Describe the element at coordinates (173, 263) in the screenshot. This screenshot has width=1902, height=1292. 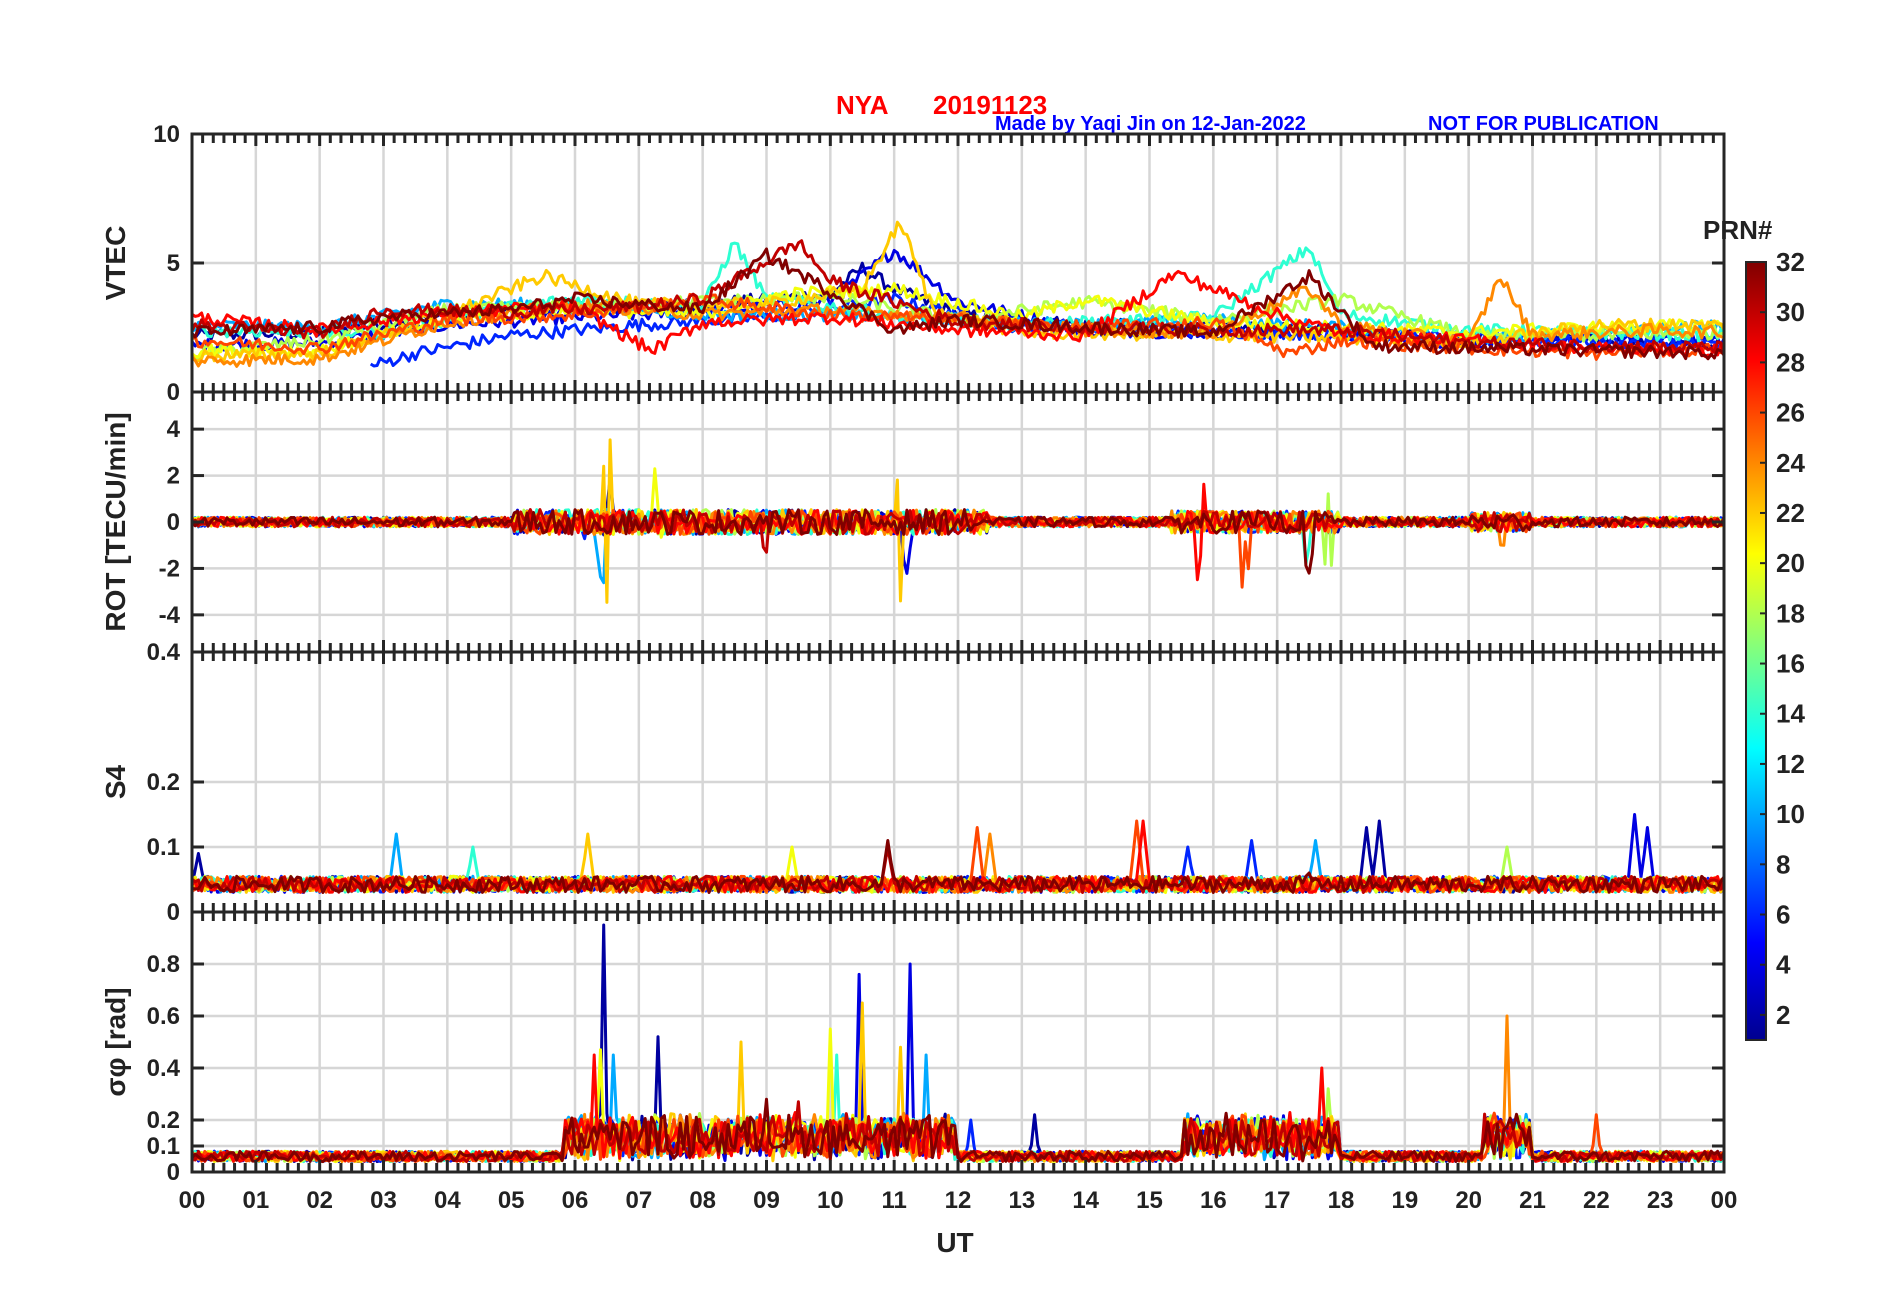
I see `y-tick-label: 5` at that location.